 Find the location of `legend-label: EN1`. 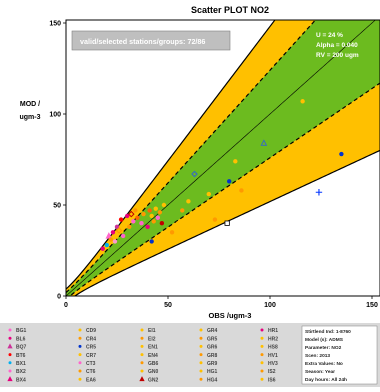

legend-label: EN1 is located at coordinates (153, 348).